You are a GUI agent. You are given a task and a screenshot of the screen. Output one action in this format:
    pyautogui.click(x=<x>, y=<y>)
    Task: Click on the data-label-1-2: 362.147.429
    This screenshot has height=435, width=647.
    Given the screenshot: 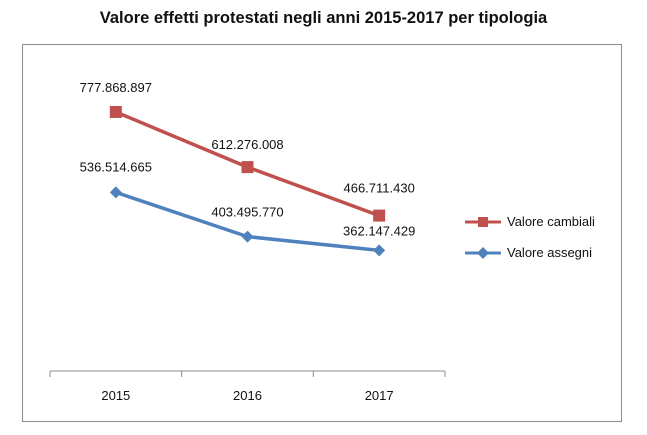 What is the action you would take?
    pyautogui.click(x=379, y=230)
    